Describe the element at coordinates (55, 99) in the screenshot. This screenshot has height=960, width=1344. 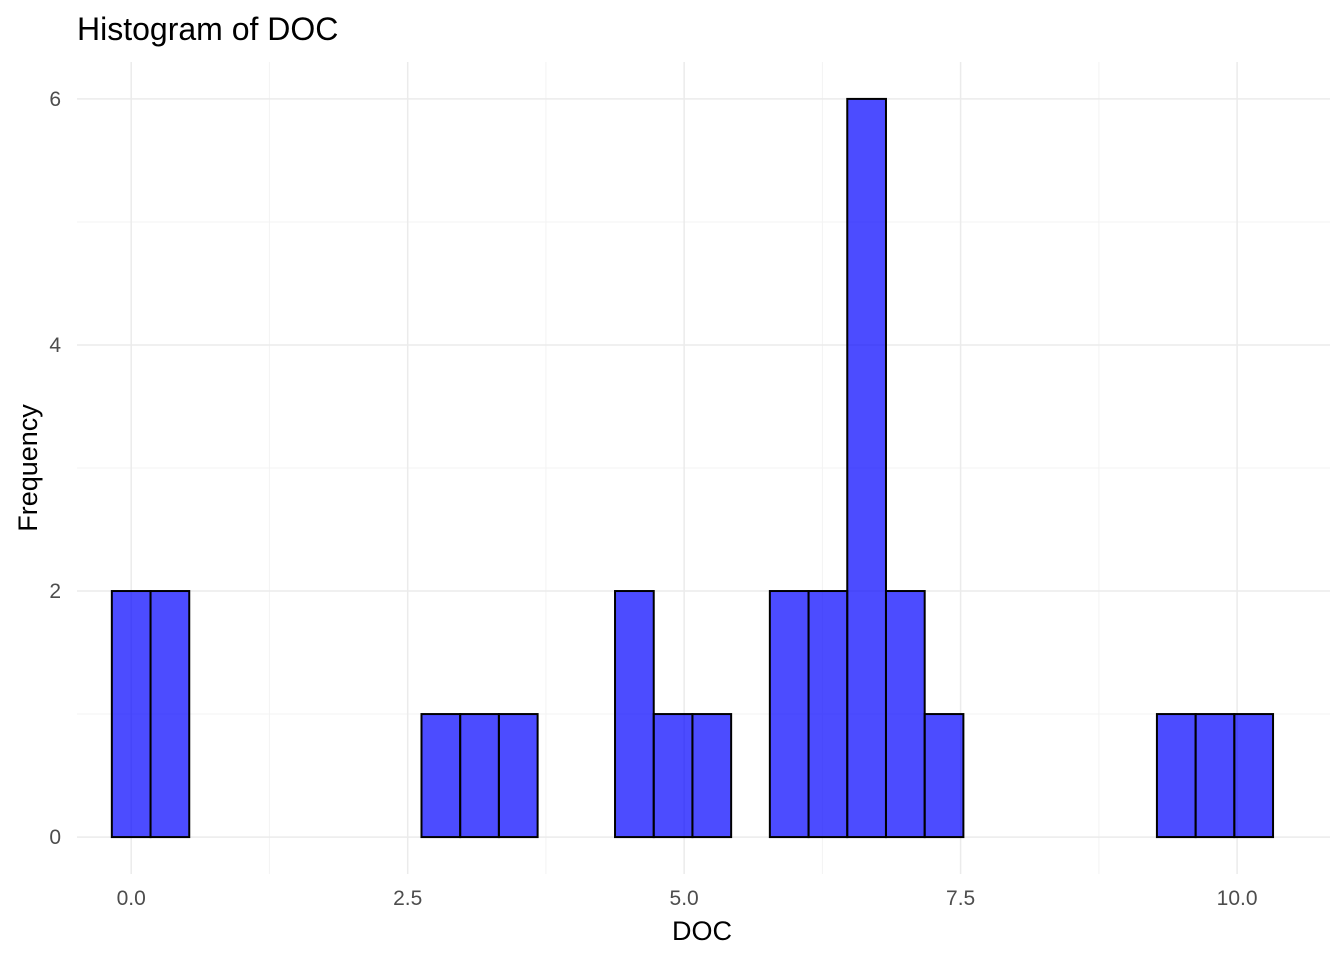
I see `y-tick-label: 6` at that location.